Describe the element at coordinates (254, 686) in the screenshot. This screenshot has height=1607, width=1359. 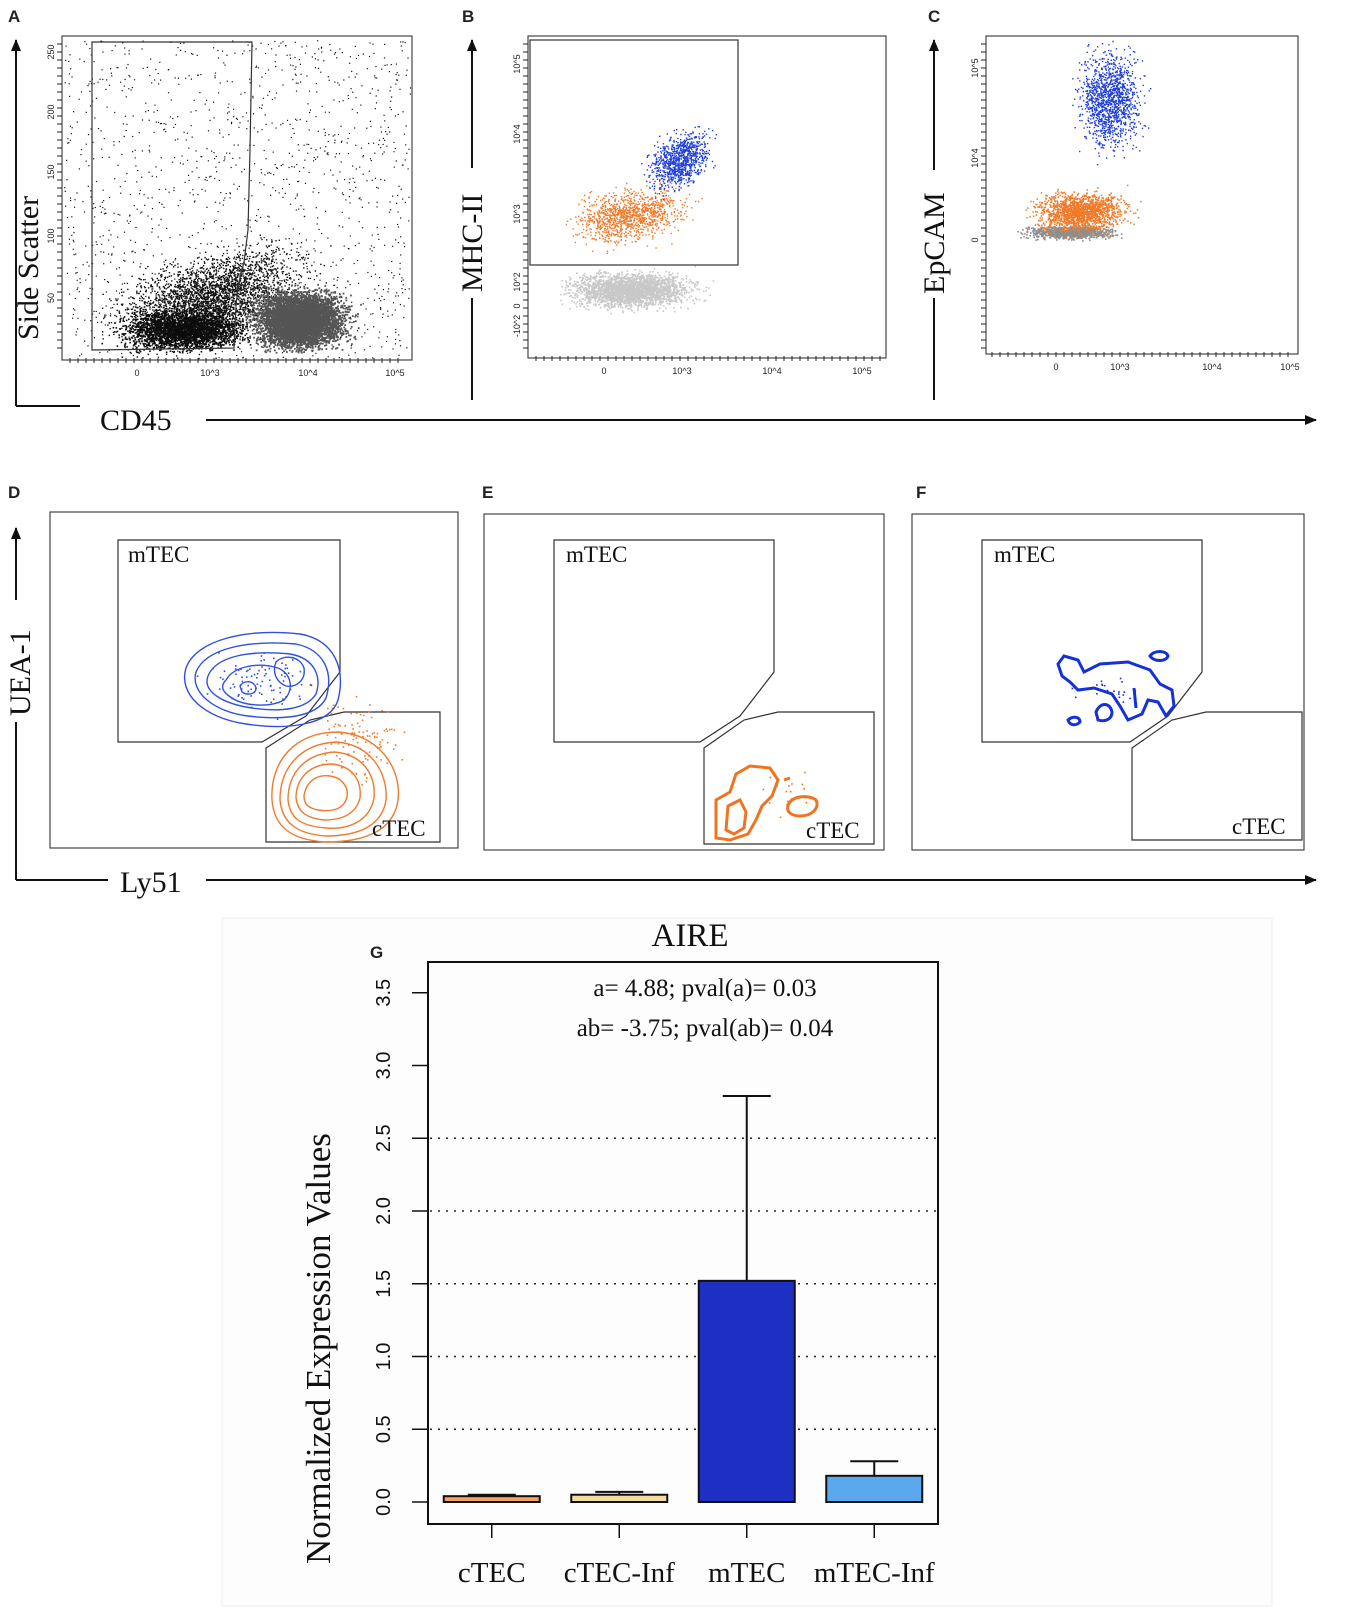
I see `panel-d-blue-dots` at that location.